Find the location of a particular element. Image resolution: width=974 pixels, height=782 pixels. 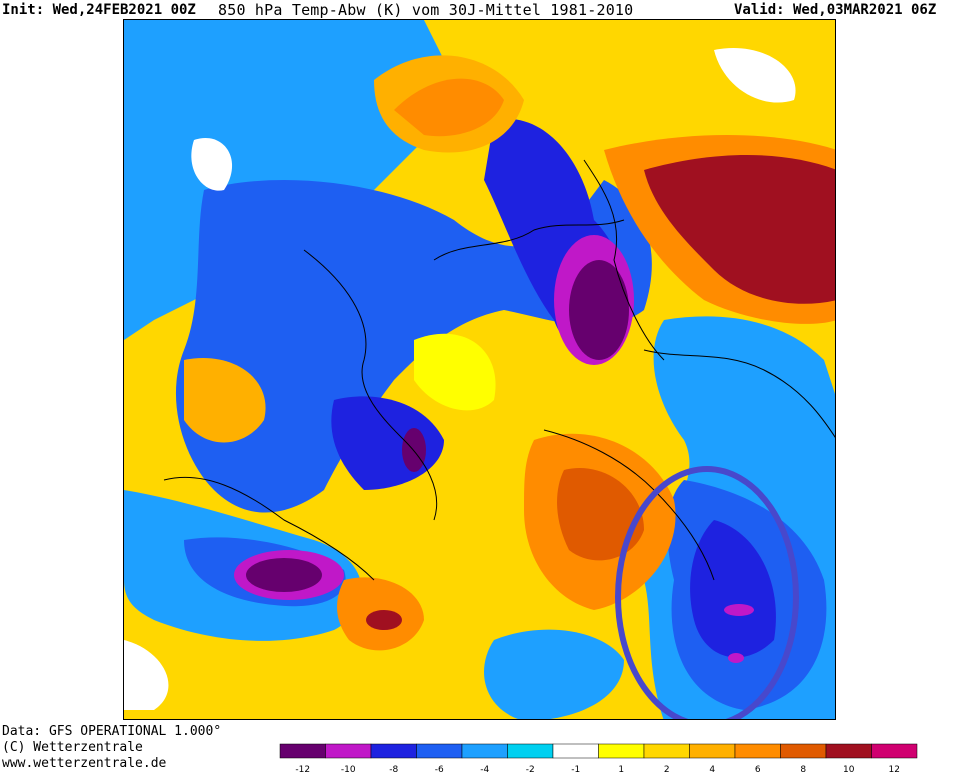

legend-label: -2 is located at coordinates (530, 770).